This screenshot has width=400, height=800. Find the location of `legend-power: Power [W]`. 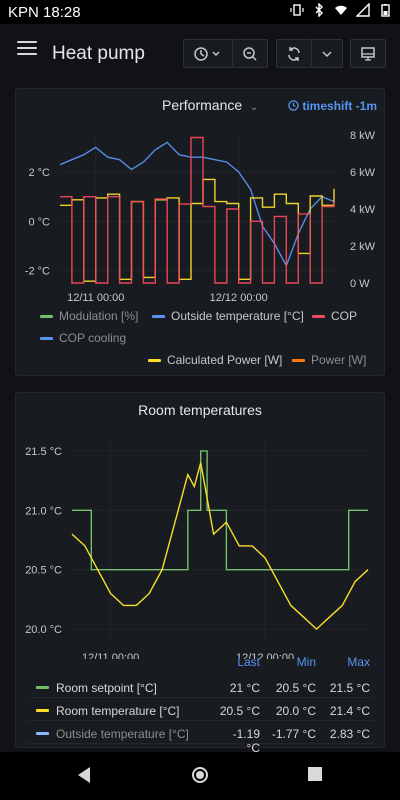

legend-power: Power [W] is located at coordinates (329, 360).